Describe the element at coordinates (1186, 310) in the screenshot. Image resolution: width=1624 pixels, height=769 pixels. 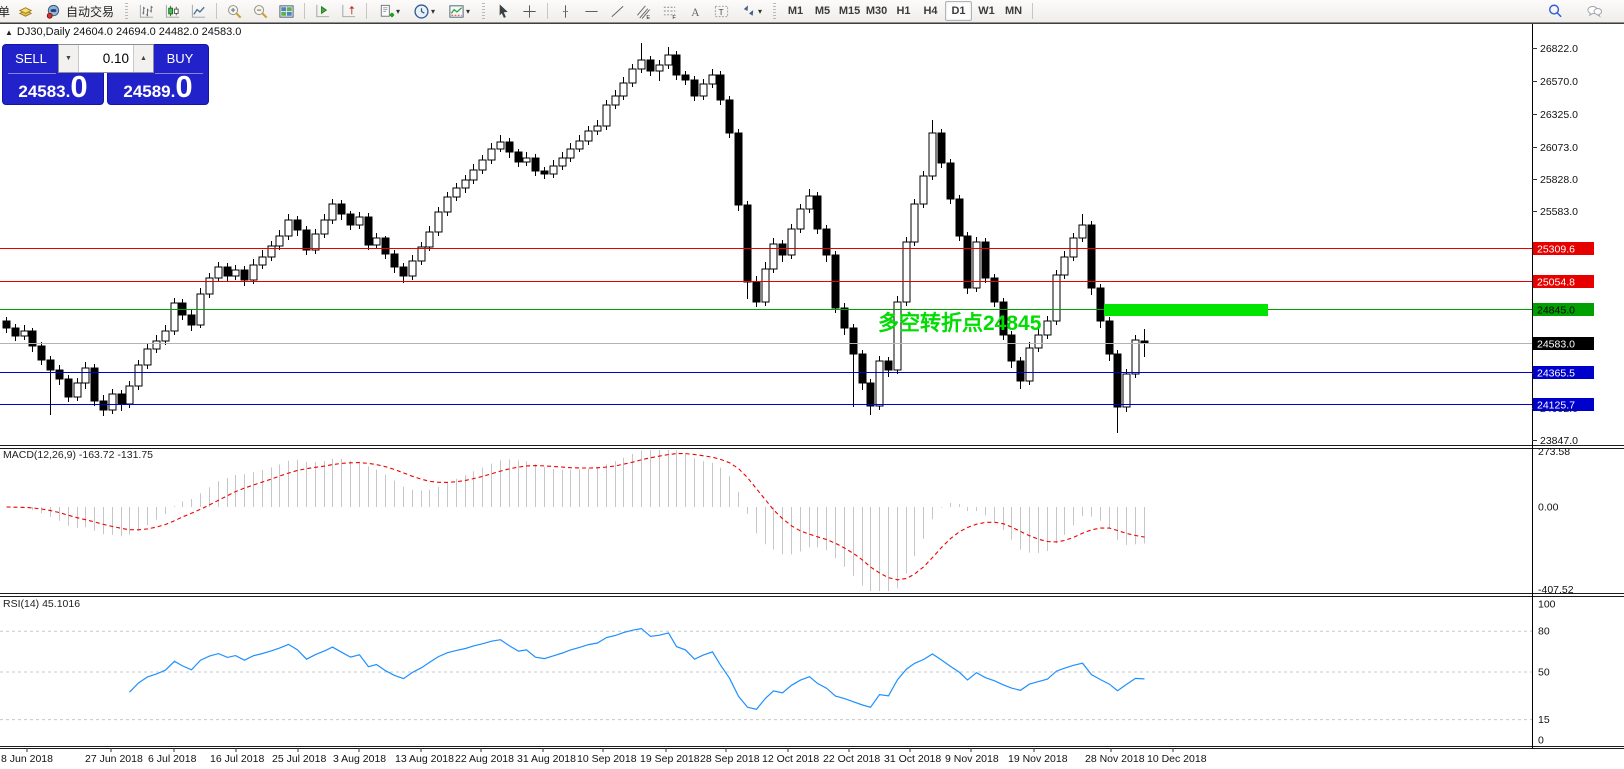
I see `green-zone-box` at that location.